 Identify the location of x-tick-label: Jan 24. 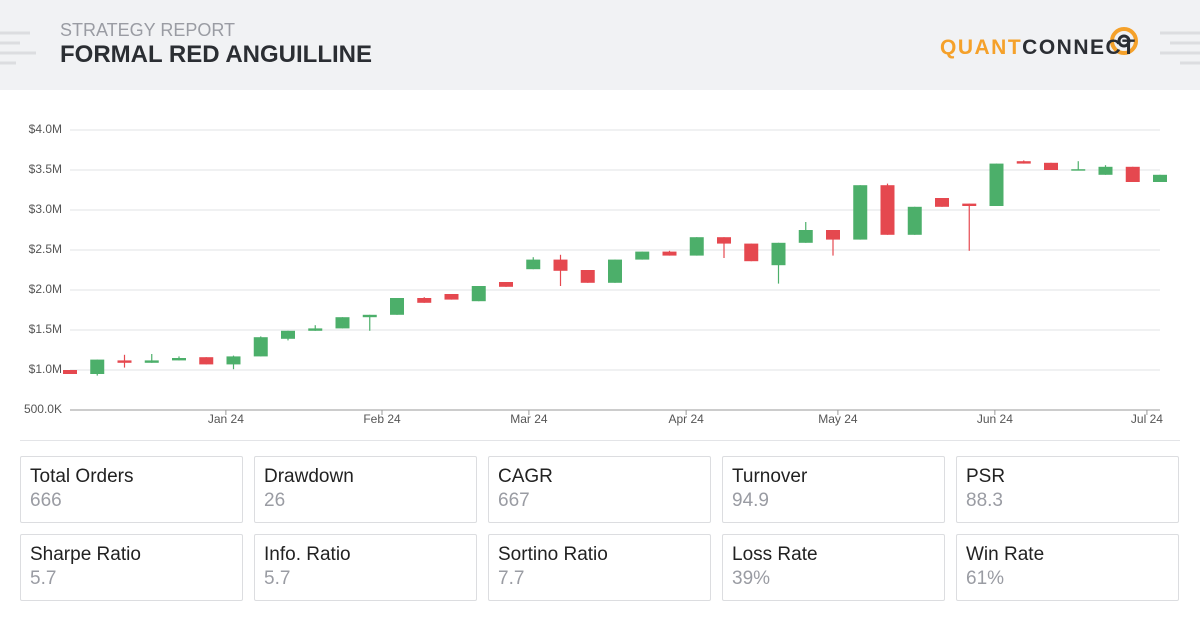
(226, 419).